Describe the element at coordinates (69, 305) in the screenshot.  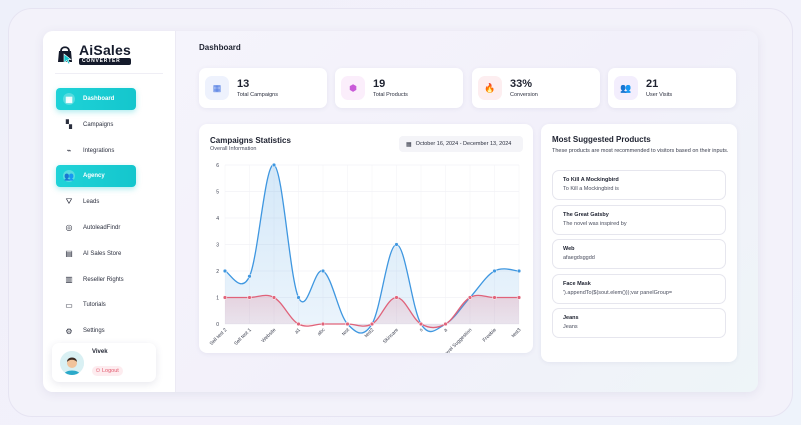
I see `video-icon: ▭` at that location.